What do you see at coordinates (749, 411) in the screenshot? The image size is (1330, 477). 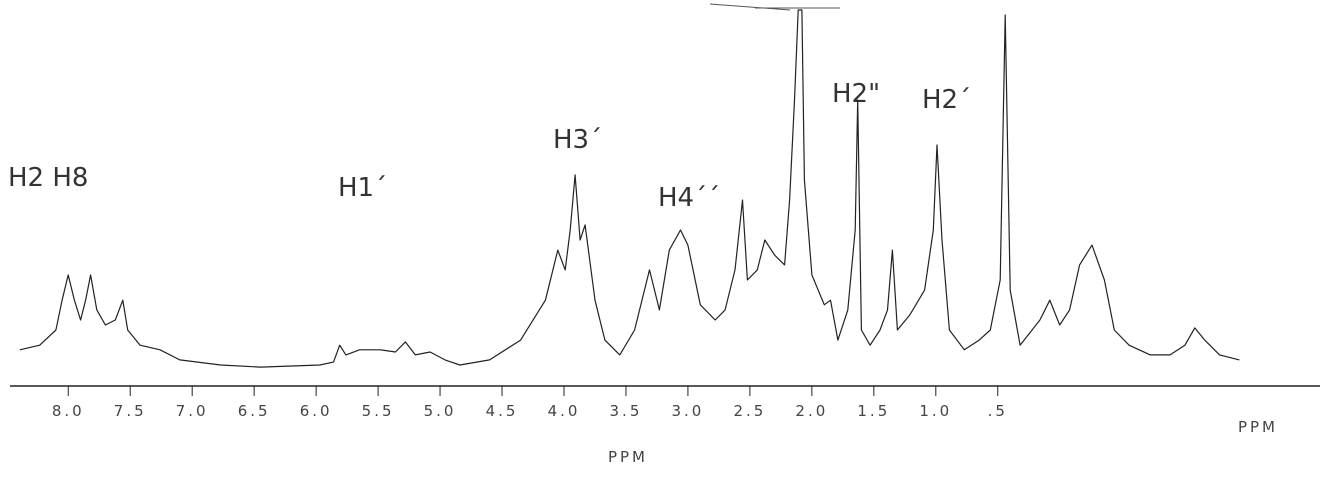 I see `x-tick-label: 2.5` at bounding box center [749, 411].